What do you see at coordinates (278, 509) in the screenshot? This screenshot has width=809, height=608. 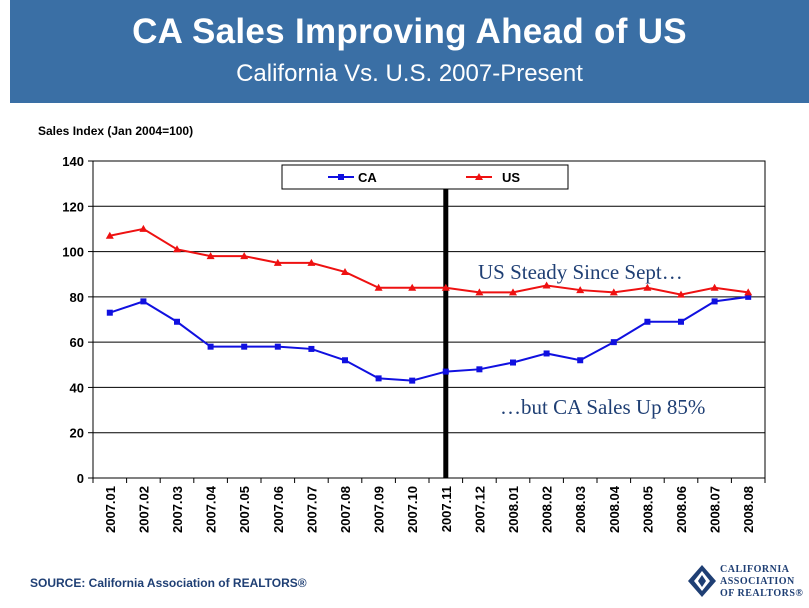 I see `x-tick-label: 2007.06` at bounding box center [278, 509].